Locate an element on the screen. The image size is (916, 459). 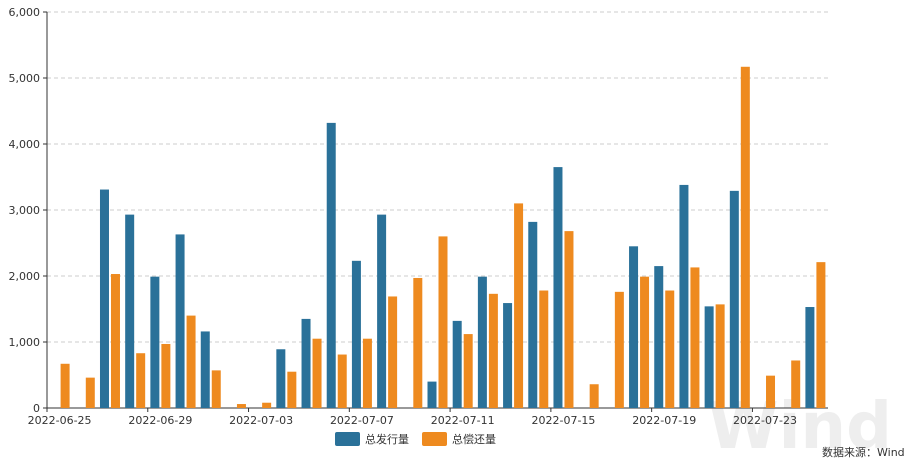
x-tick-label: 2022-07-23 is located at coordinates (765, 420).